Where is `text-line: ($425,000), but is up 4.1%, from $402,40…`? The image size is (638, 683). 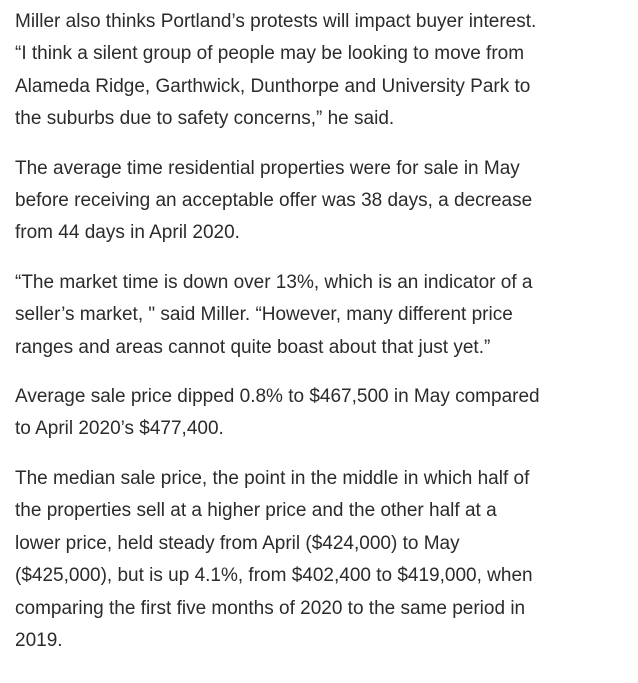
text-line: ($425,000), but is up 4.1%, from $402,40… is located at coordinates (274, 576).